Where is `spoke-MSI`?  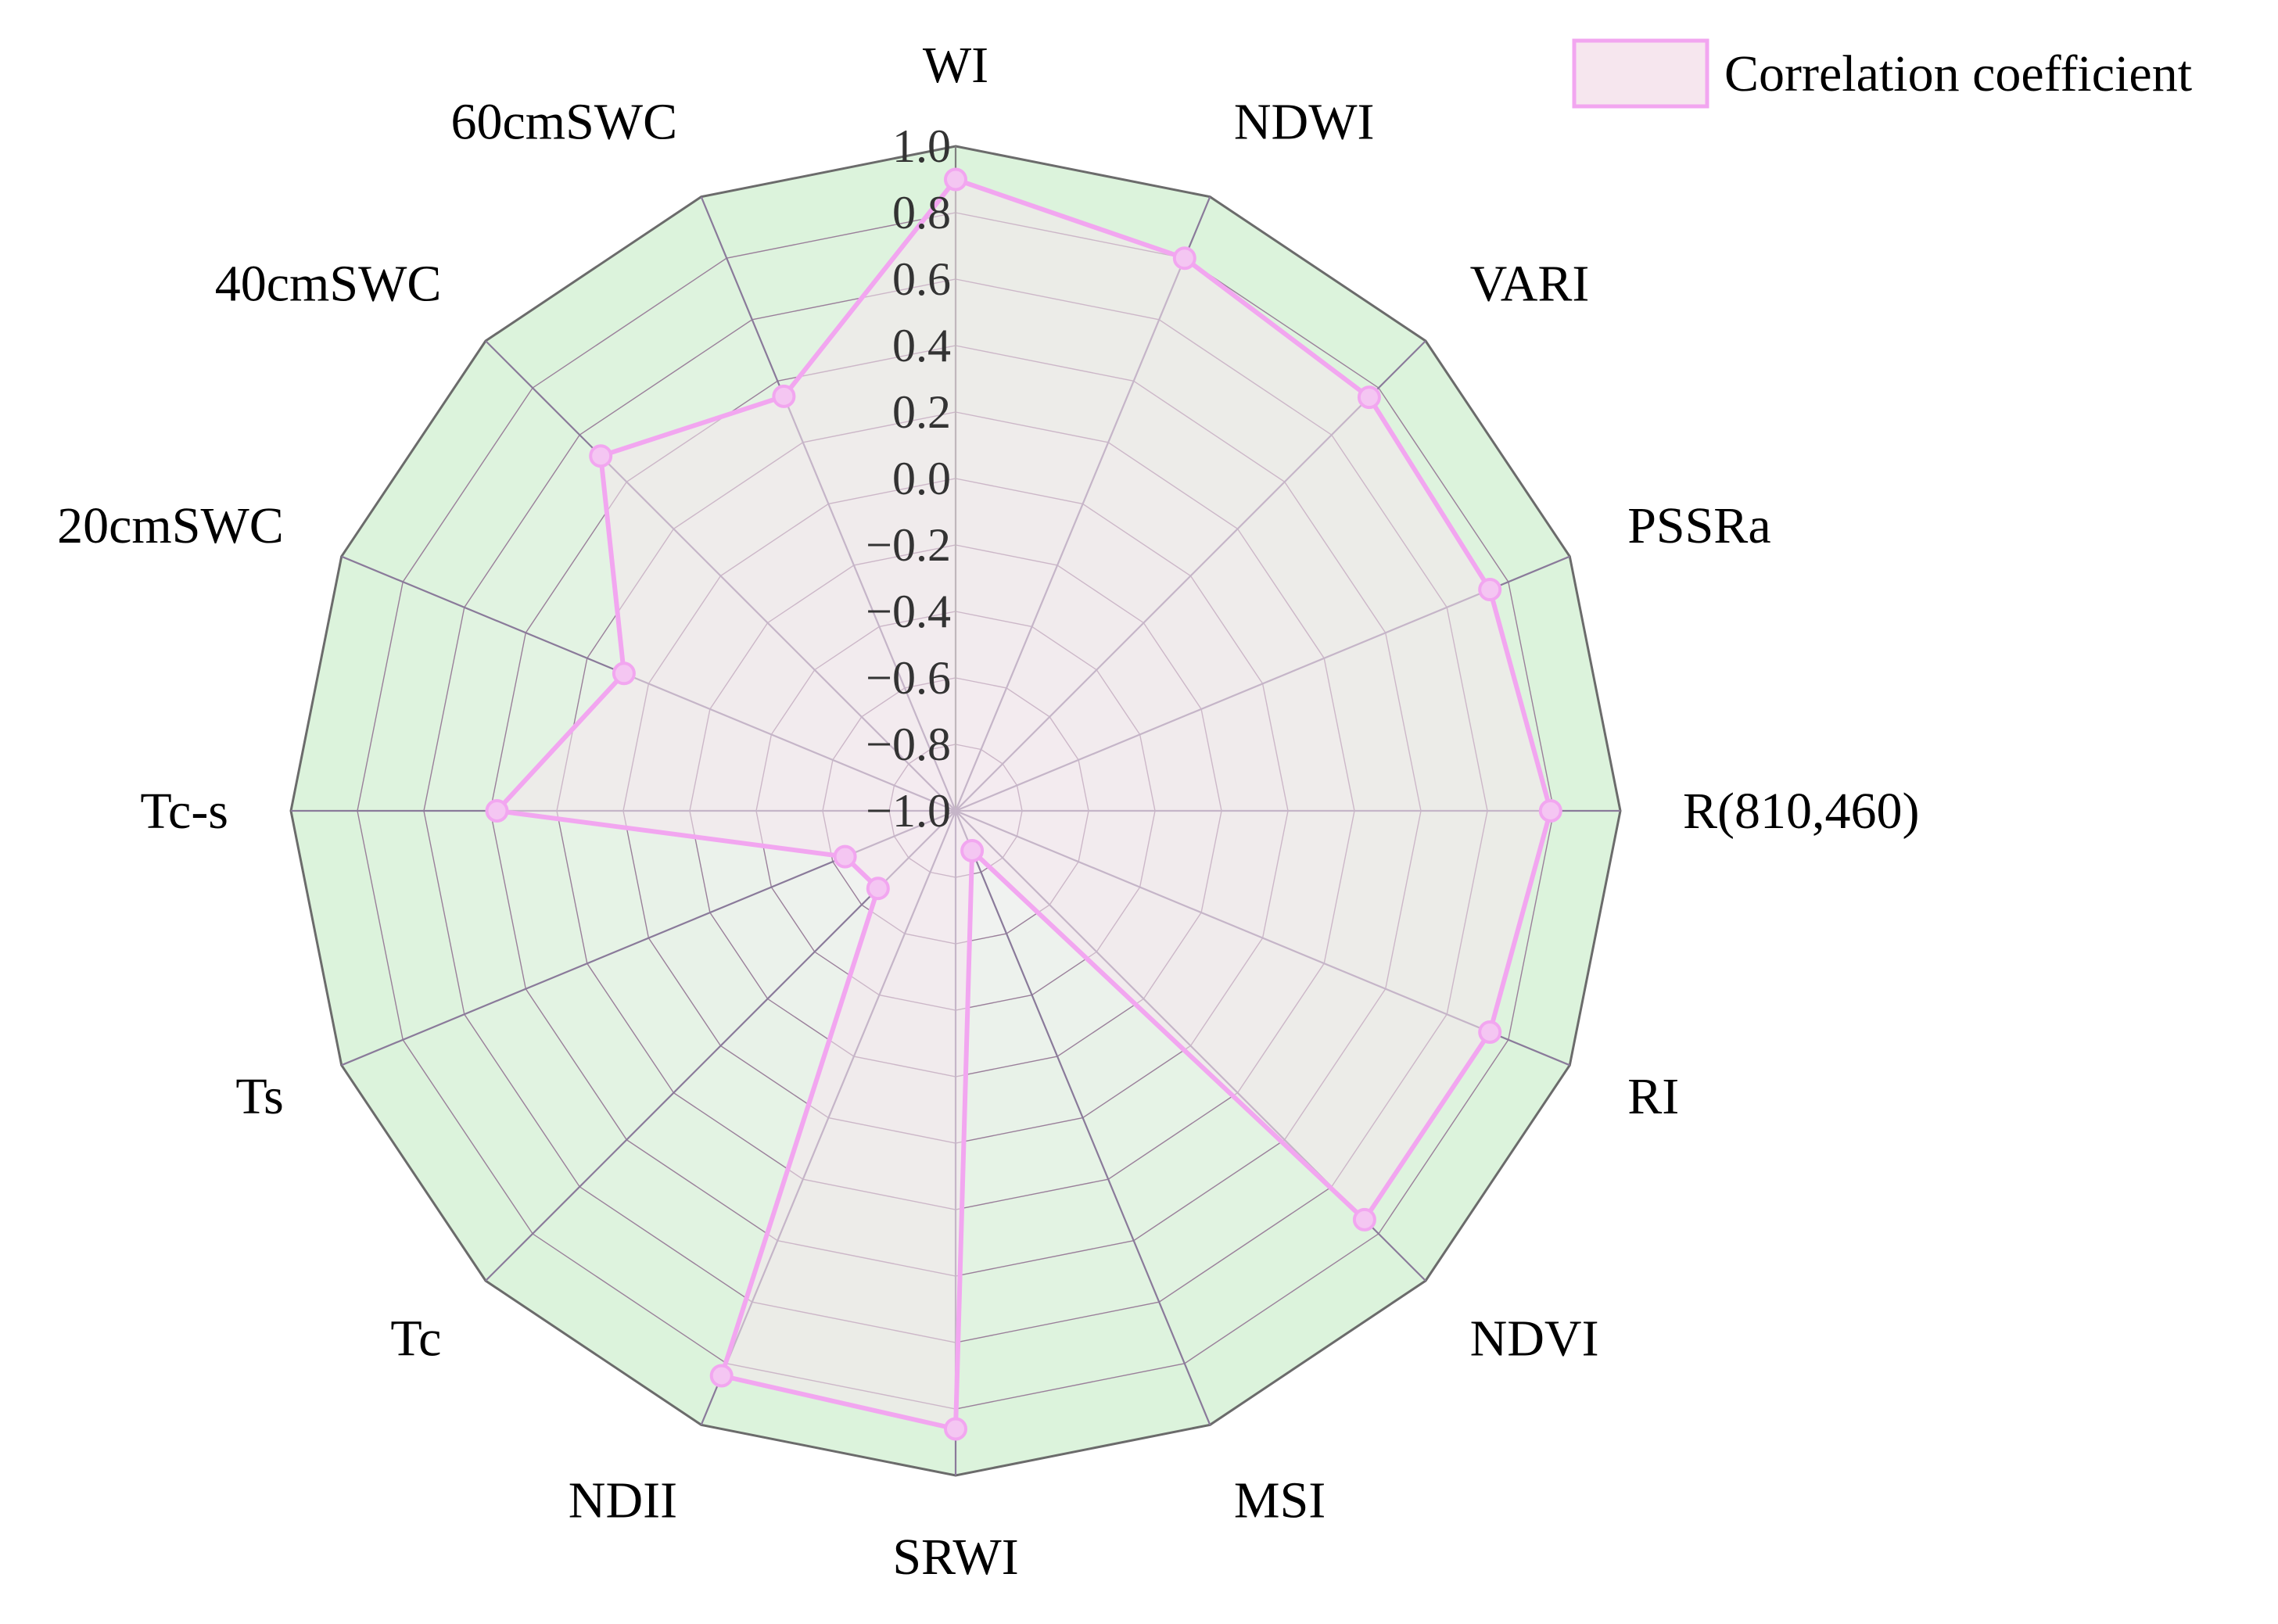 spoke-MSI is located at coordinates (1083, 1117).